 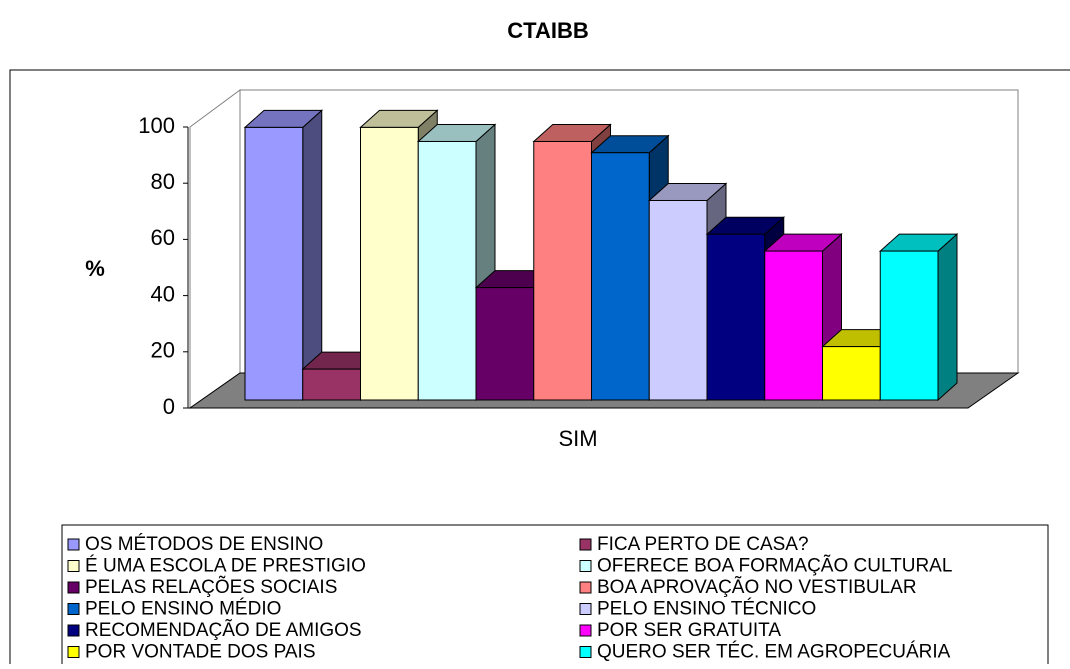 I want to click on legend-label: PELAS RELAÇÕES SOCIAIS, so click(x=211, y=587).